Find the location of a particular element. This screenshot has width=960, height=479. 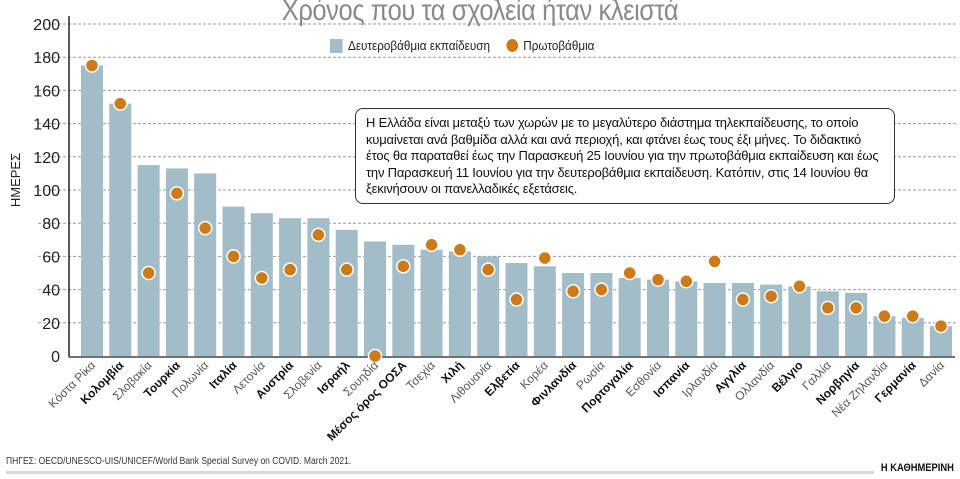

y-tick-label: 20 is located at coordinates (51, 324).